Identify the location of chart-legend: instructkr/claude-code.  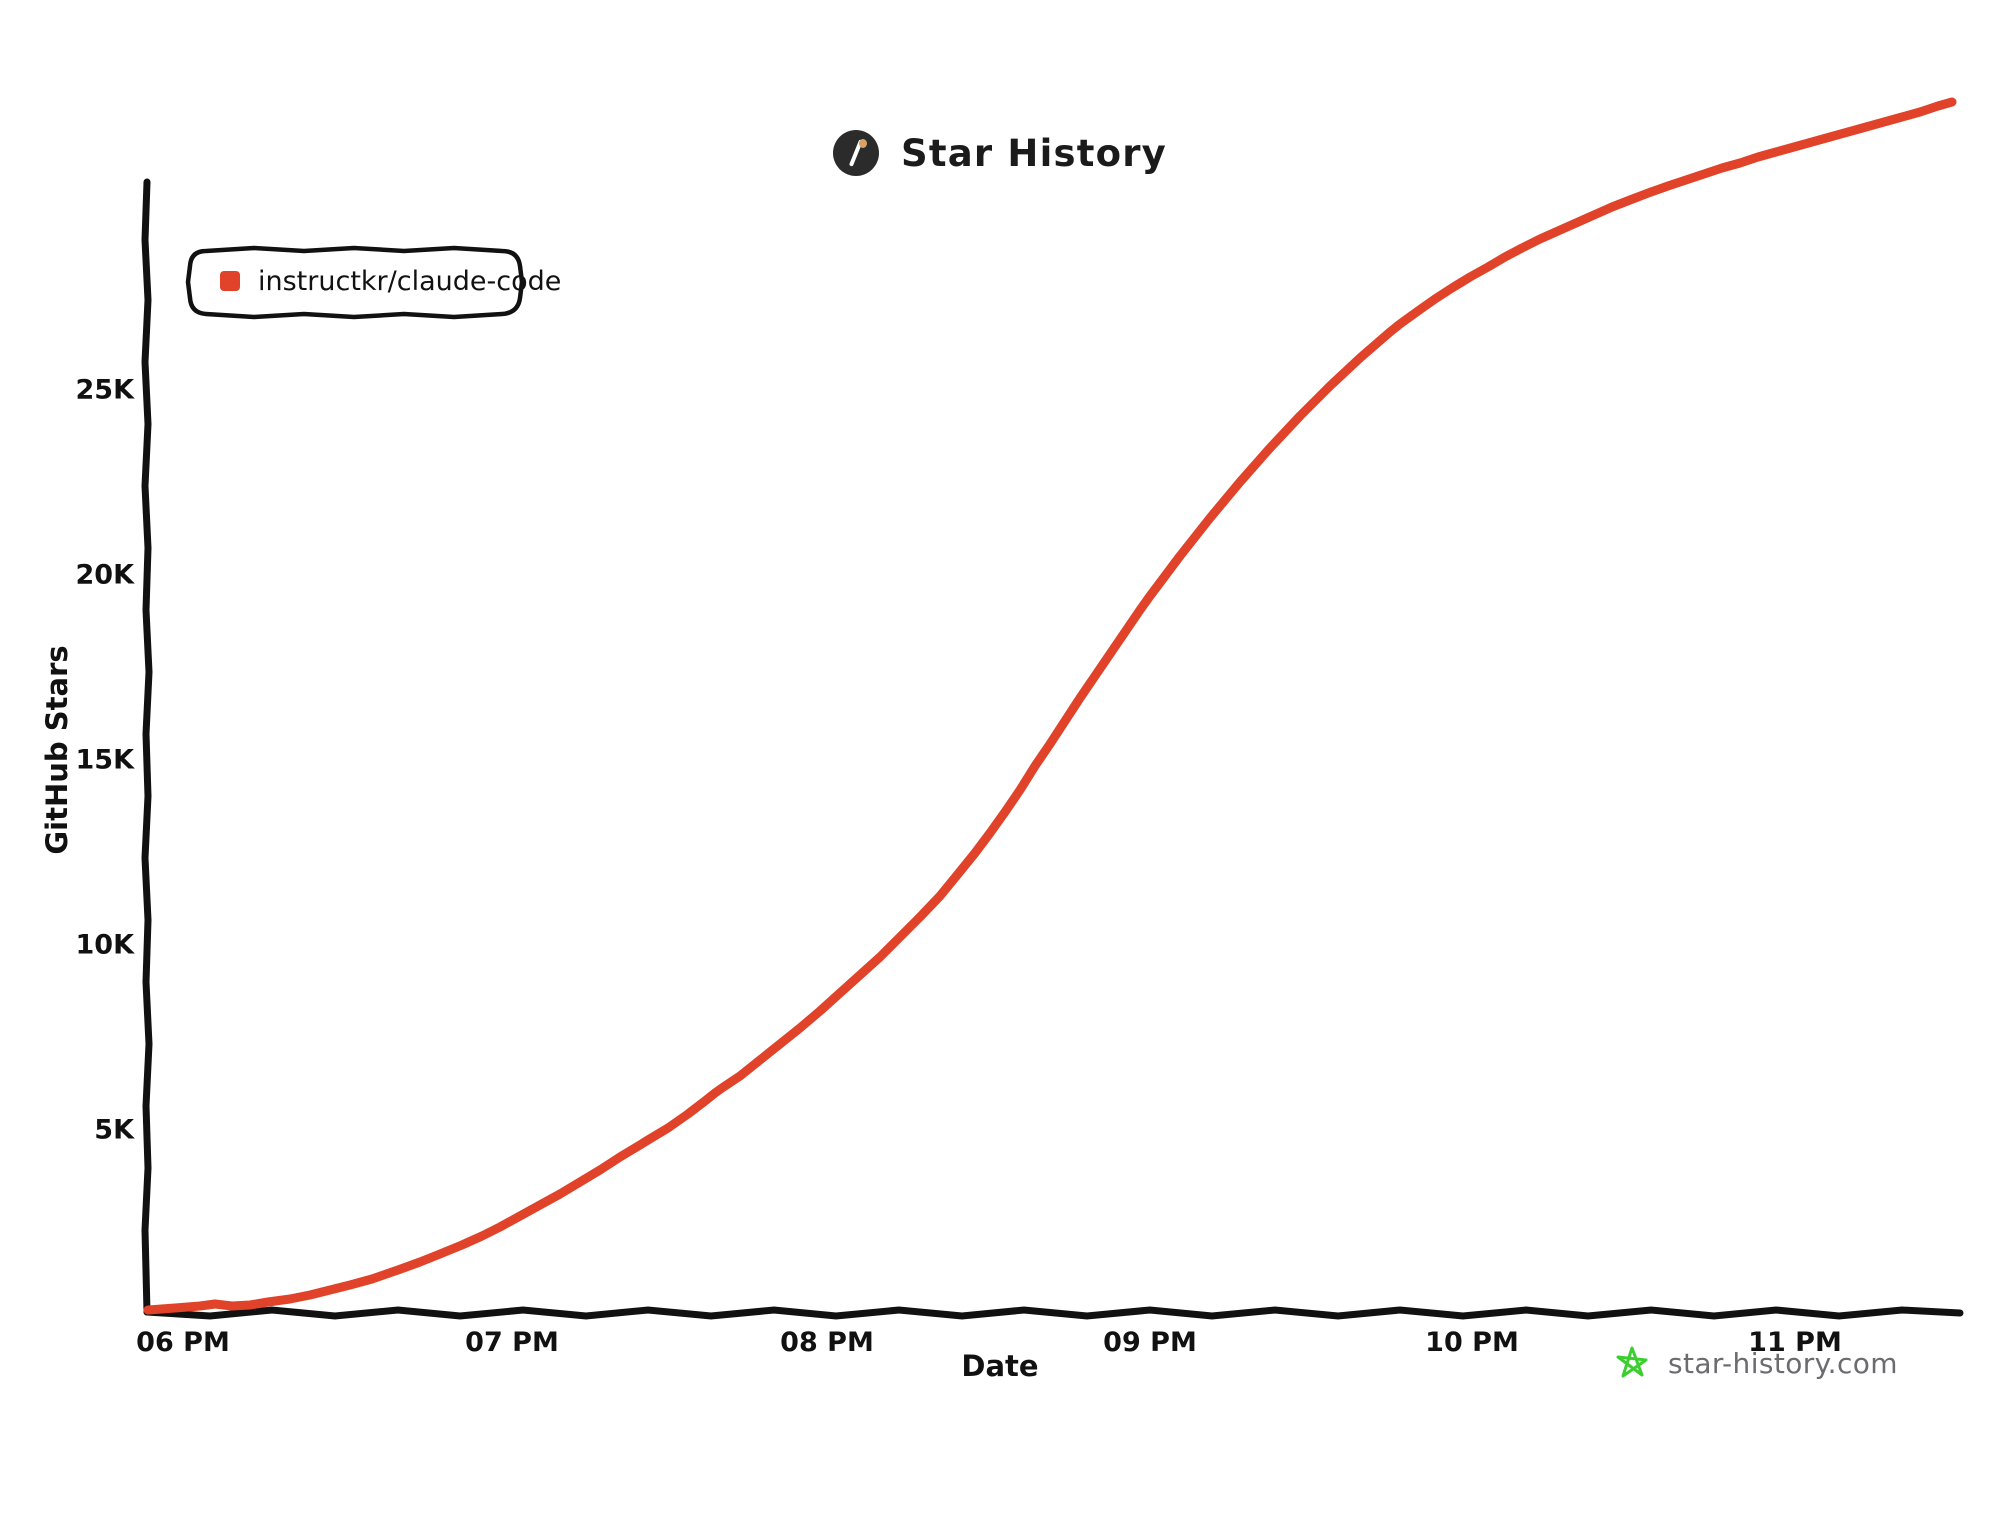
(391, 281).